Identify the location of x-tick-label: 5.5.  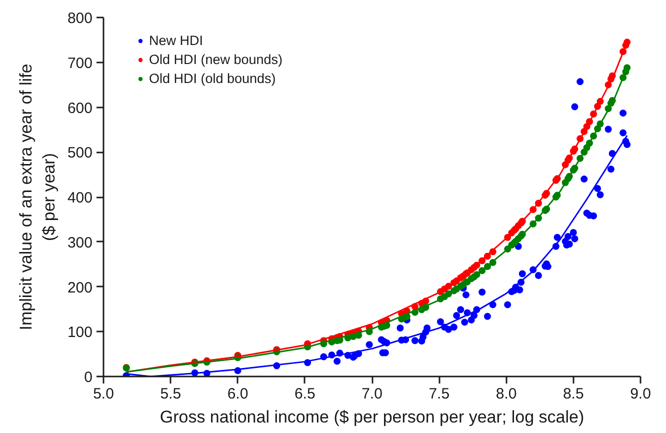
(171, 394).